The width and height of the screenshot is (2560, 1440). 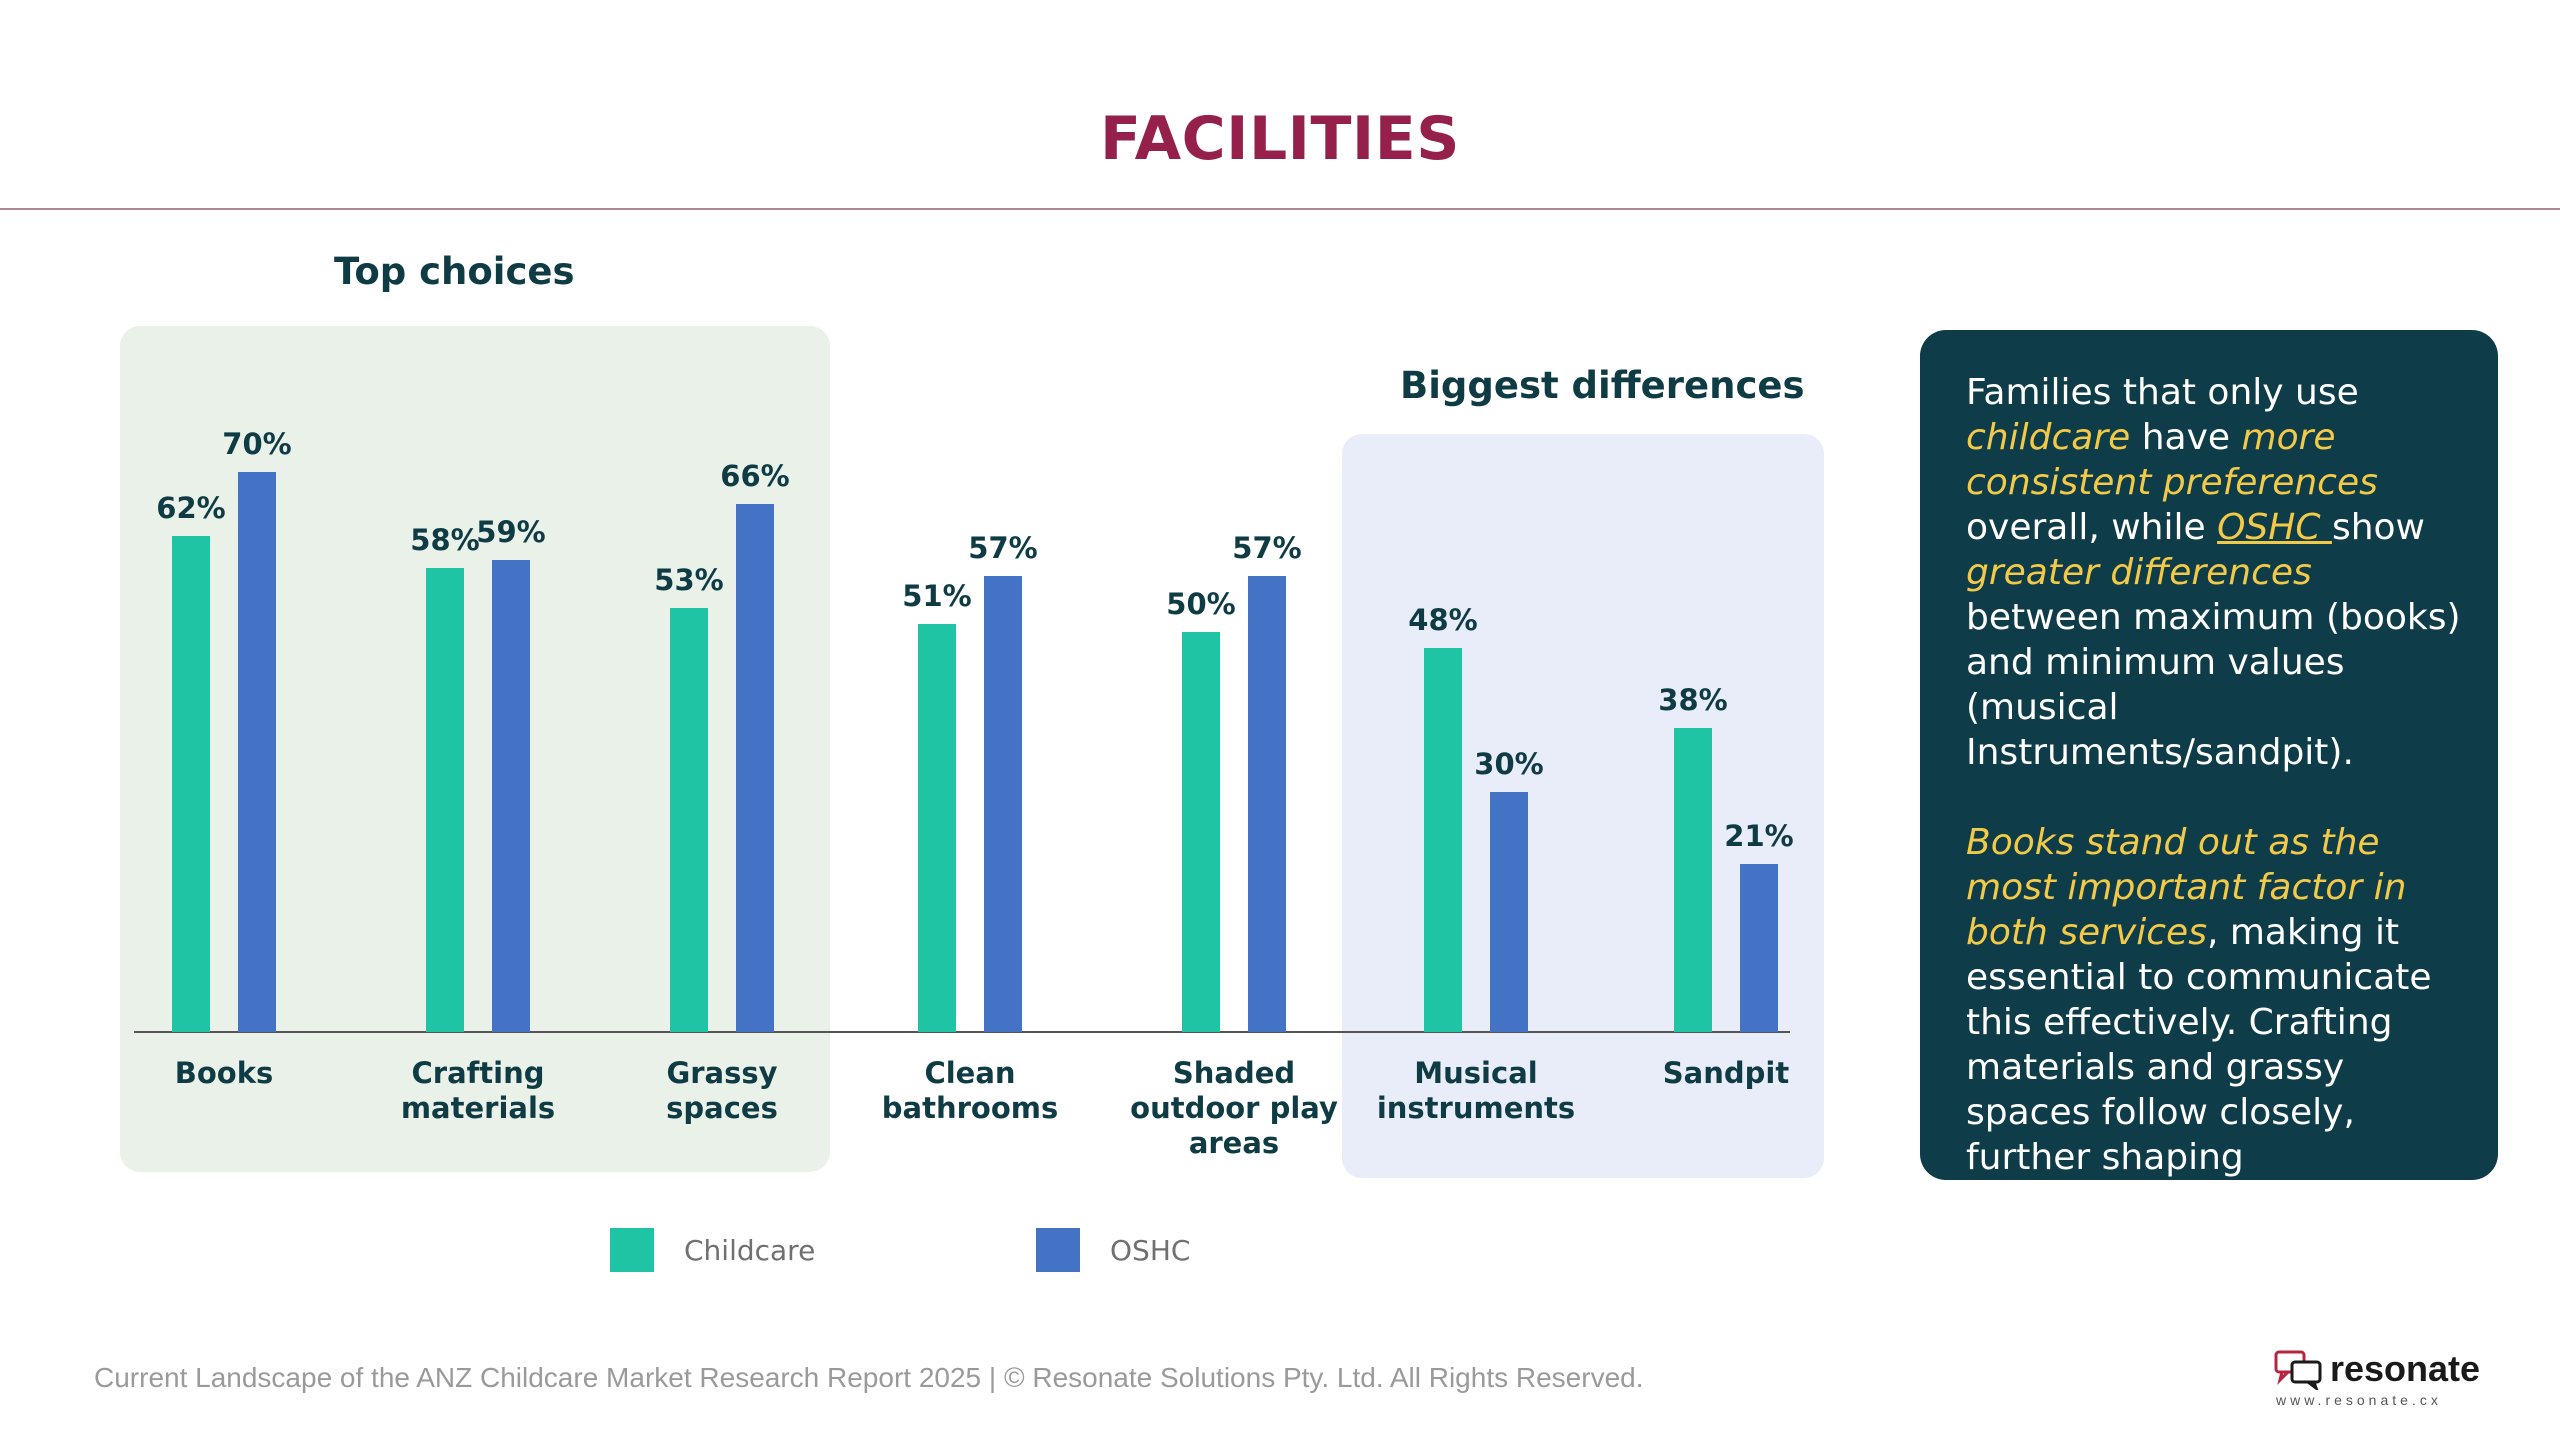 I want to click on title-divider, so click(x=1280, y=209).